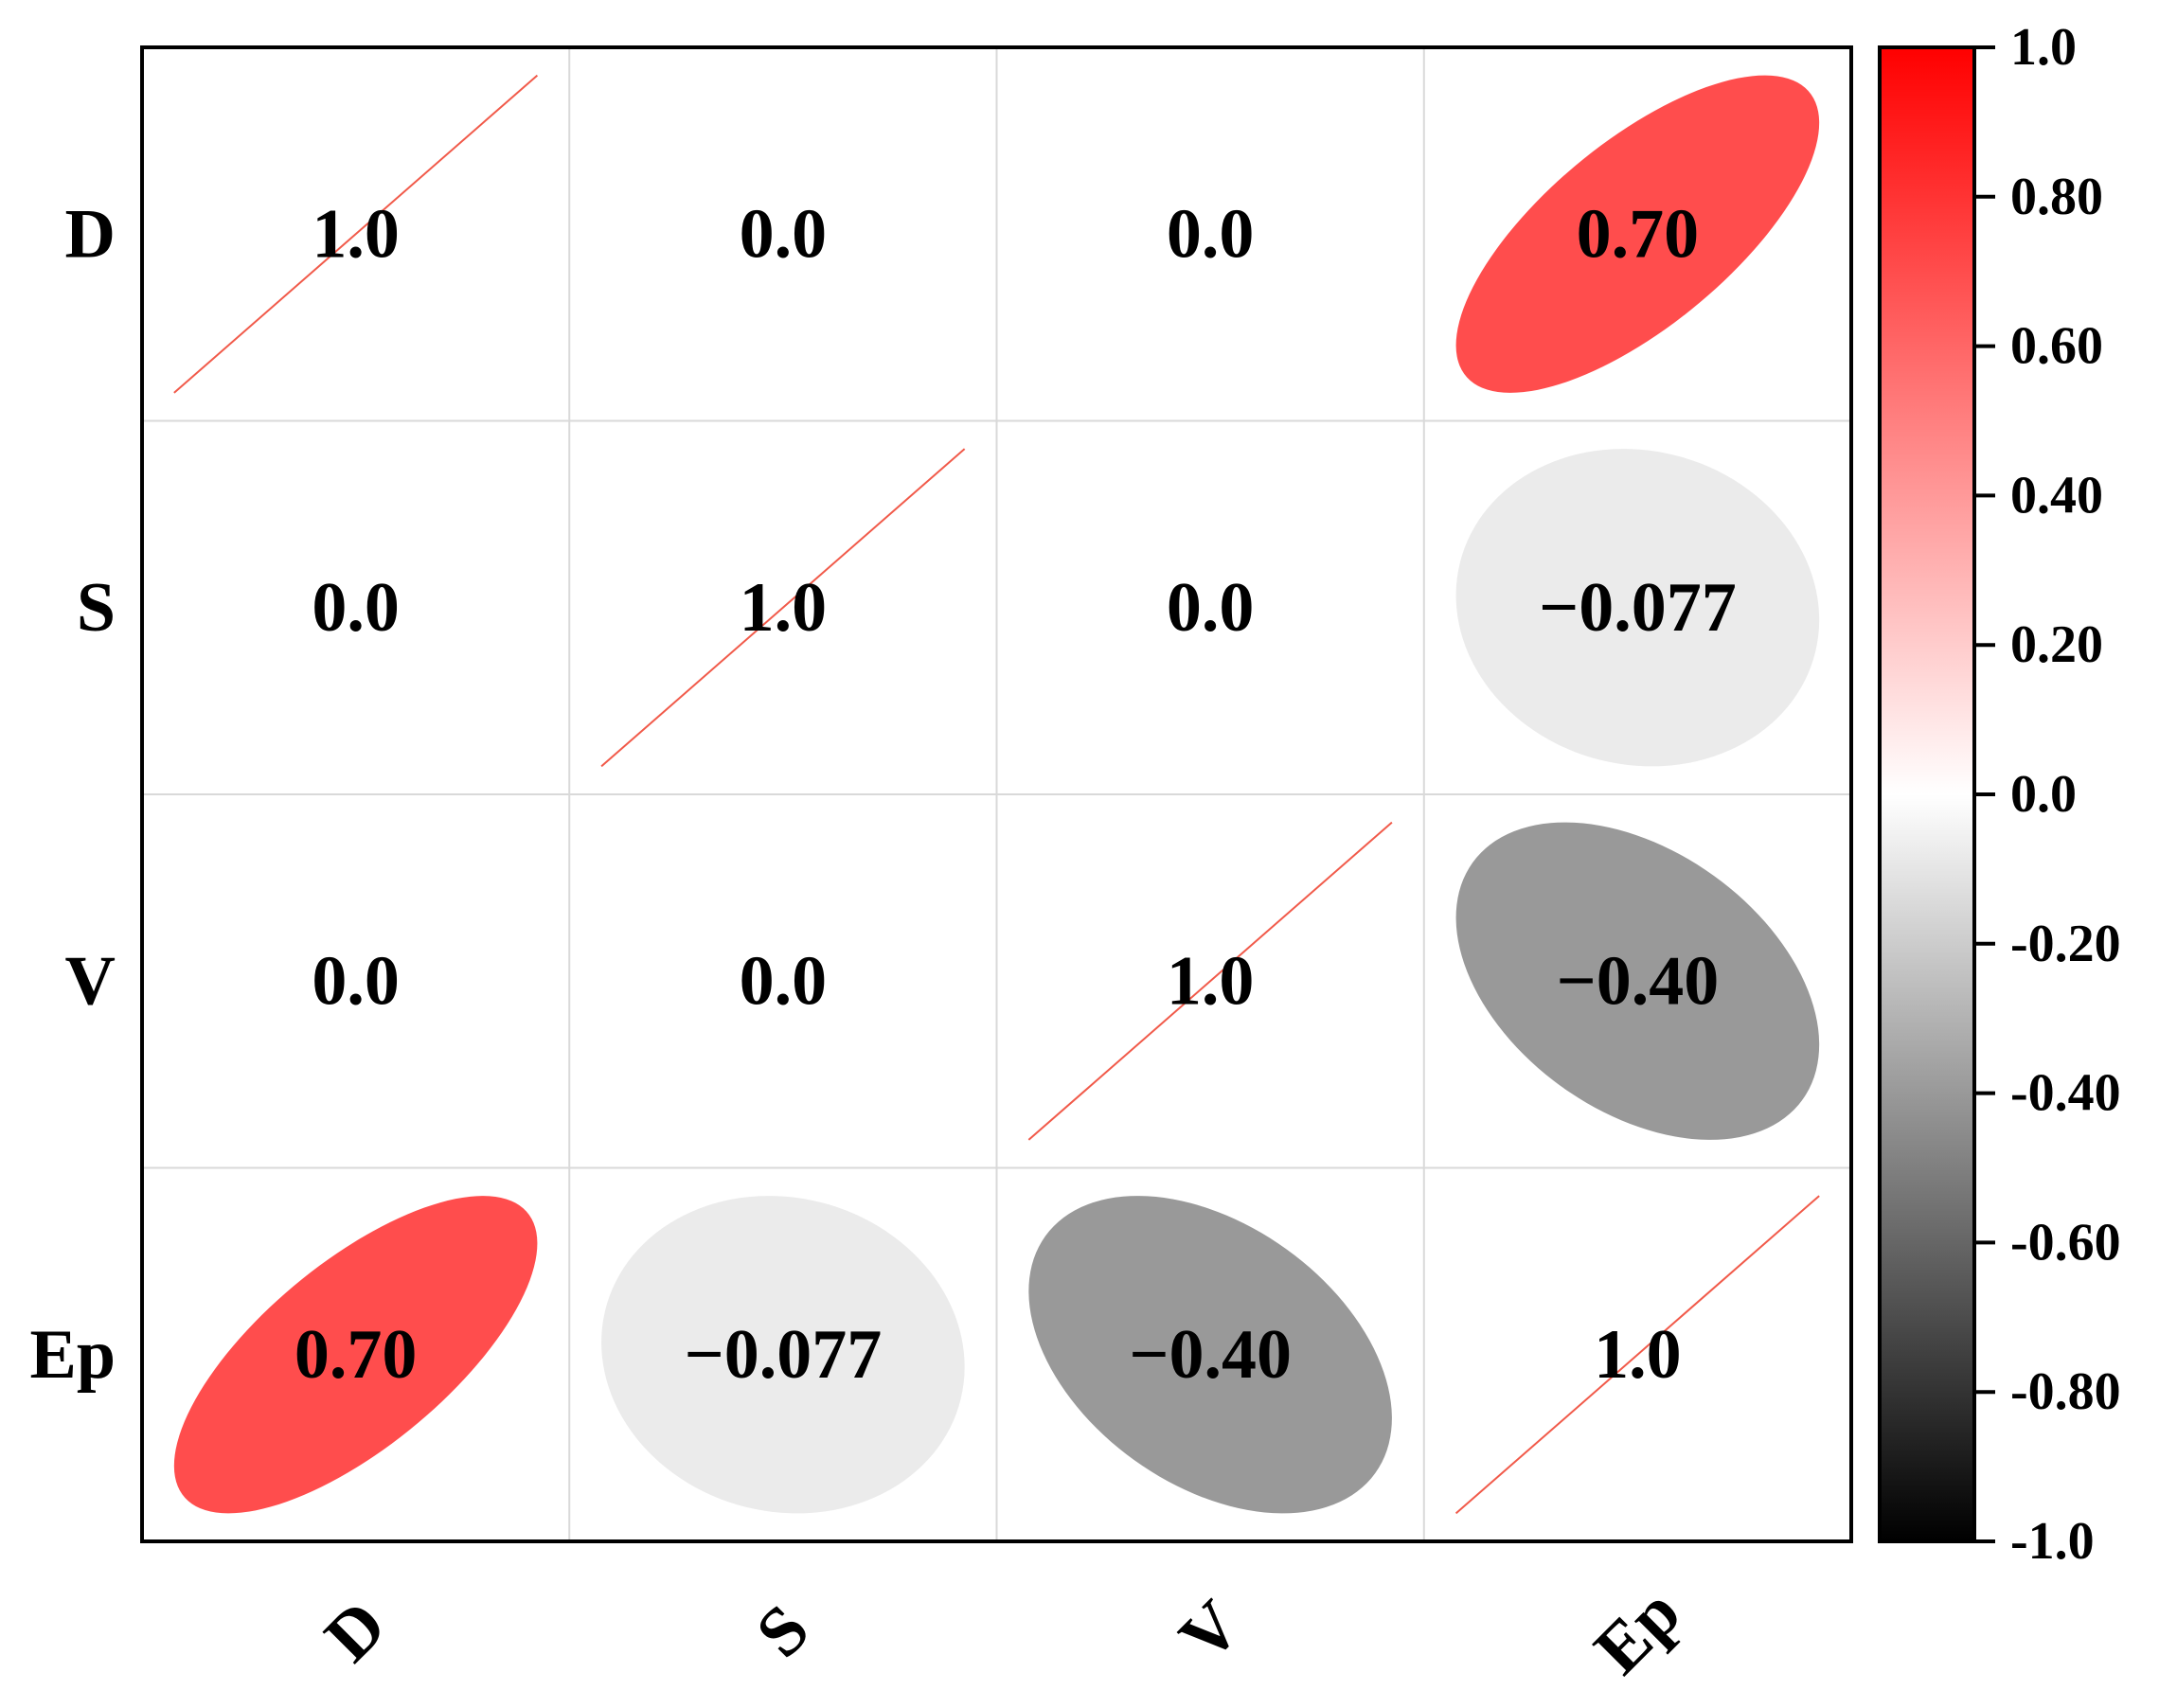 The image size is (2177, 1708). Describe the element at coordinates (1210, 1632) in the screenshot. I see `column-label: V` at that location.